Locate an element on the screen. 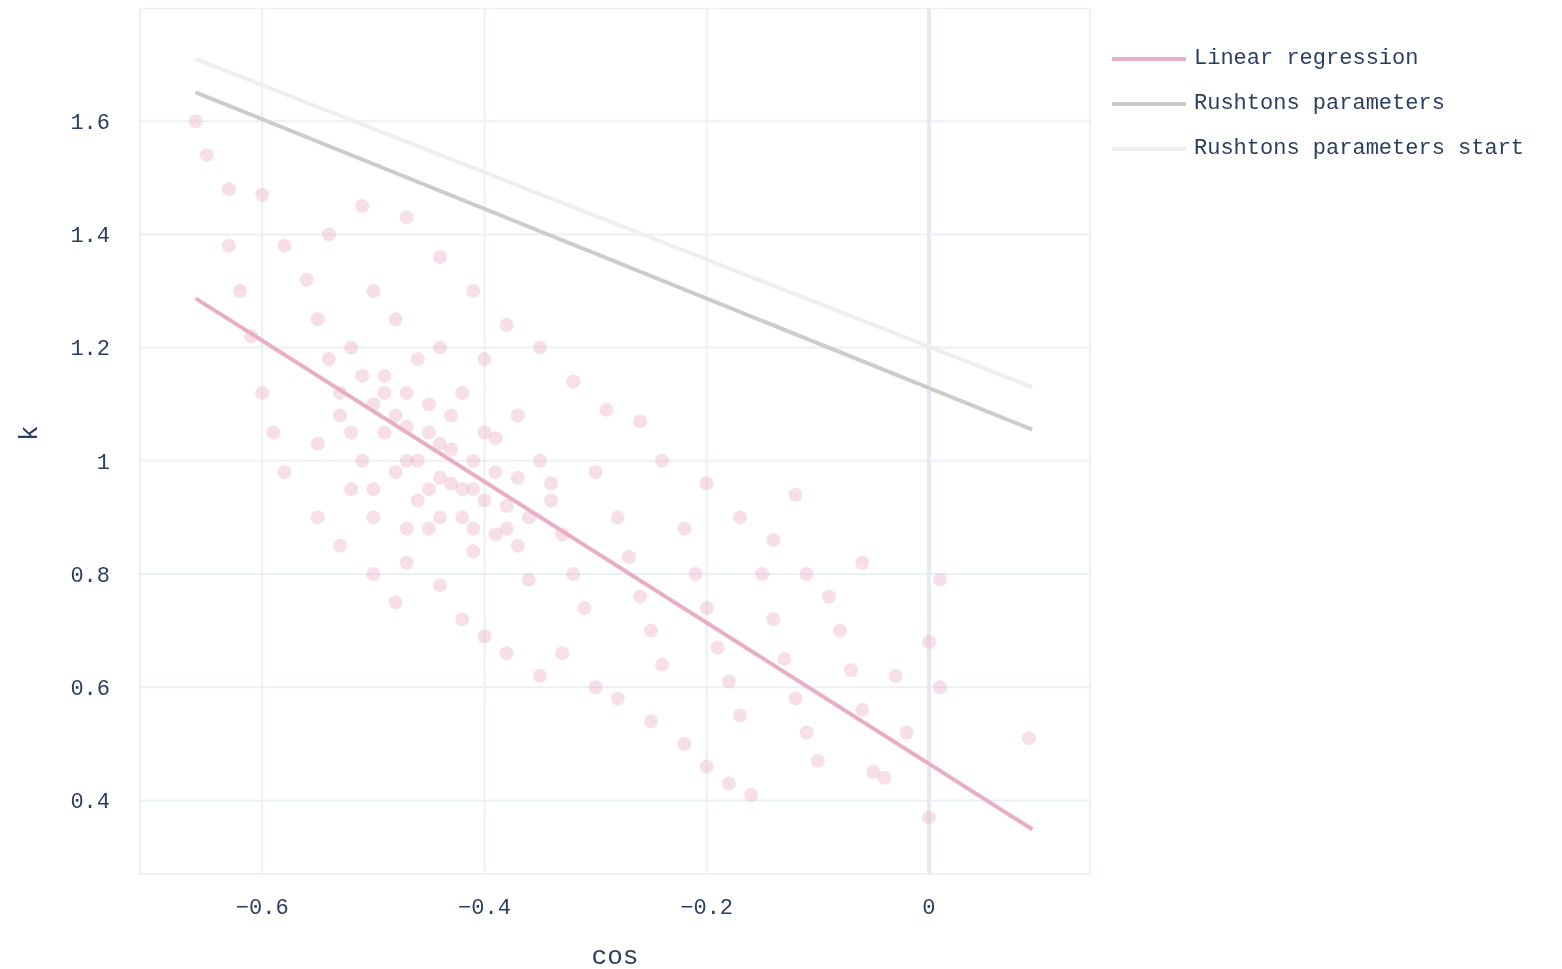 Image resolution: width=1562 pixels, height=969 pixels. legend-label: Rushtons parameters start is located at coordinates (1359, 148).